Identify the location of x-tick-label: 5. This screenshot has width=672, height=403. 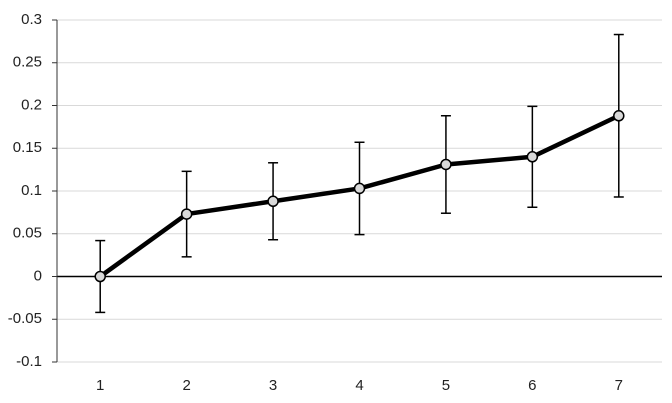
(446, 385).